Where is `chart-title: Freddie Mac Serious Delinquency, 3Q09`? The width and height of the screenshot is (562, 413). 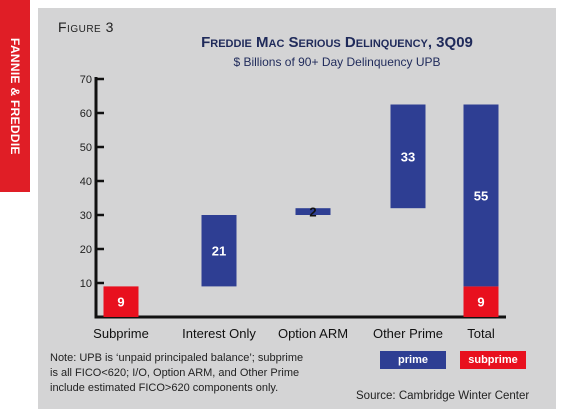 chart-title: Freddie Mac Serious Delinquency, 3Q09 is located at coordinates (337, 42).